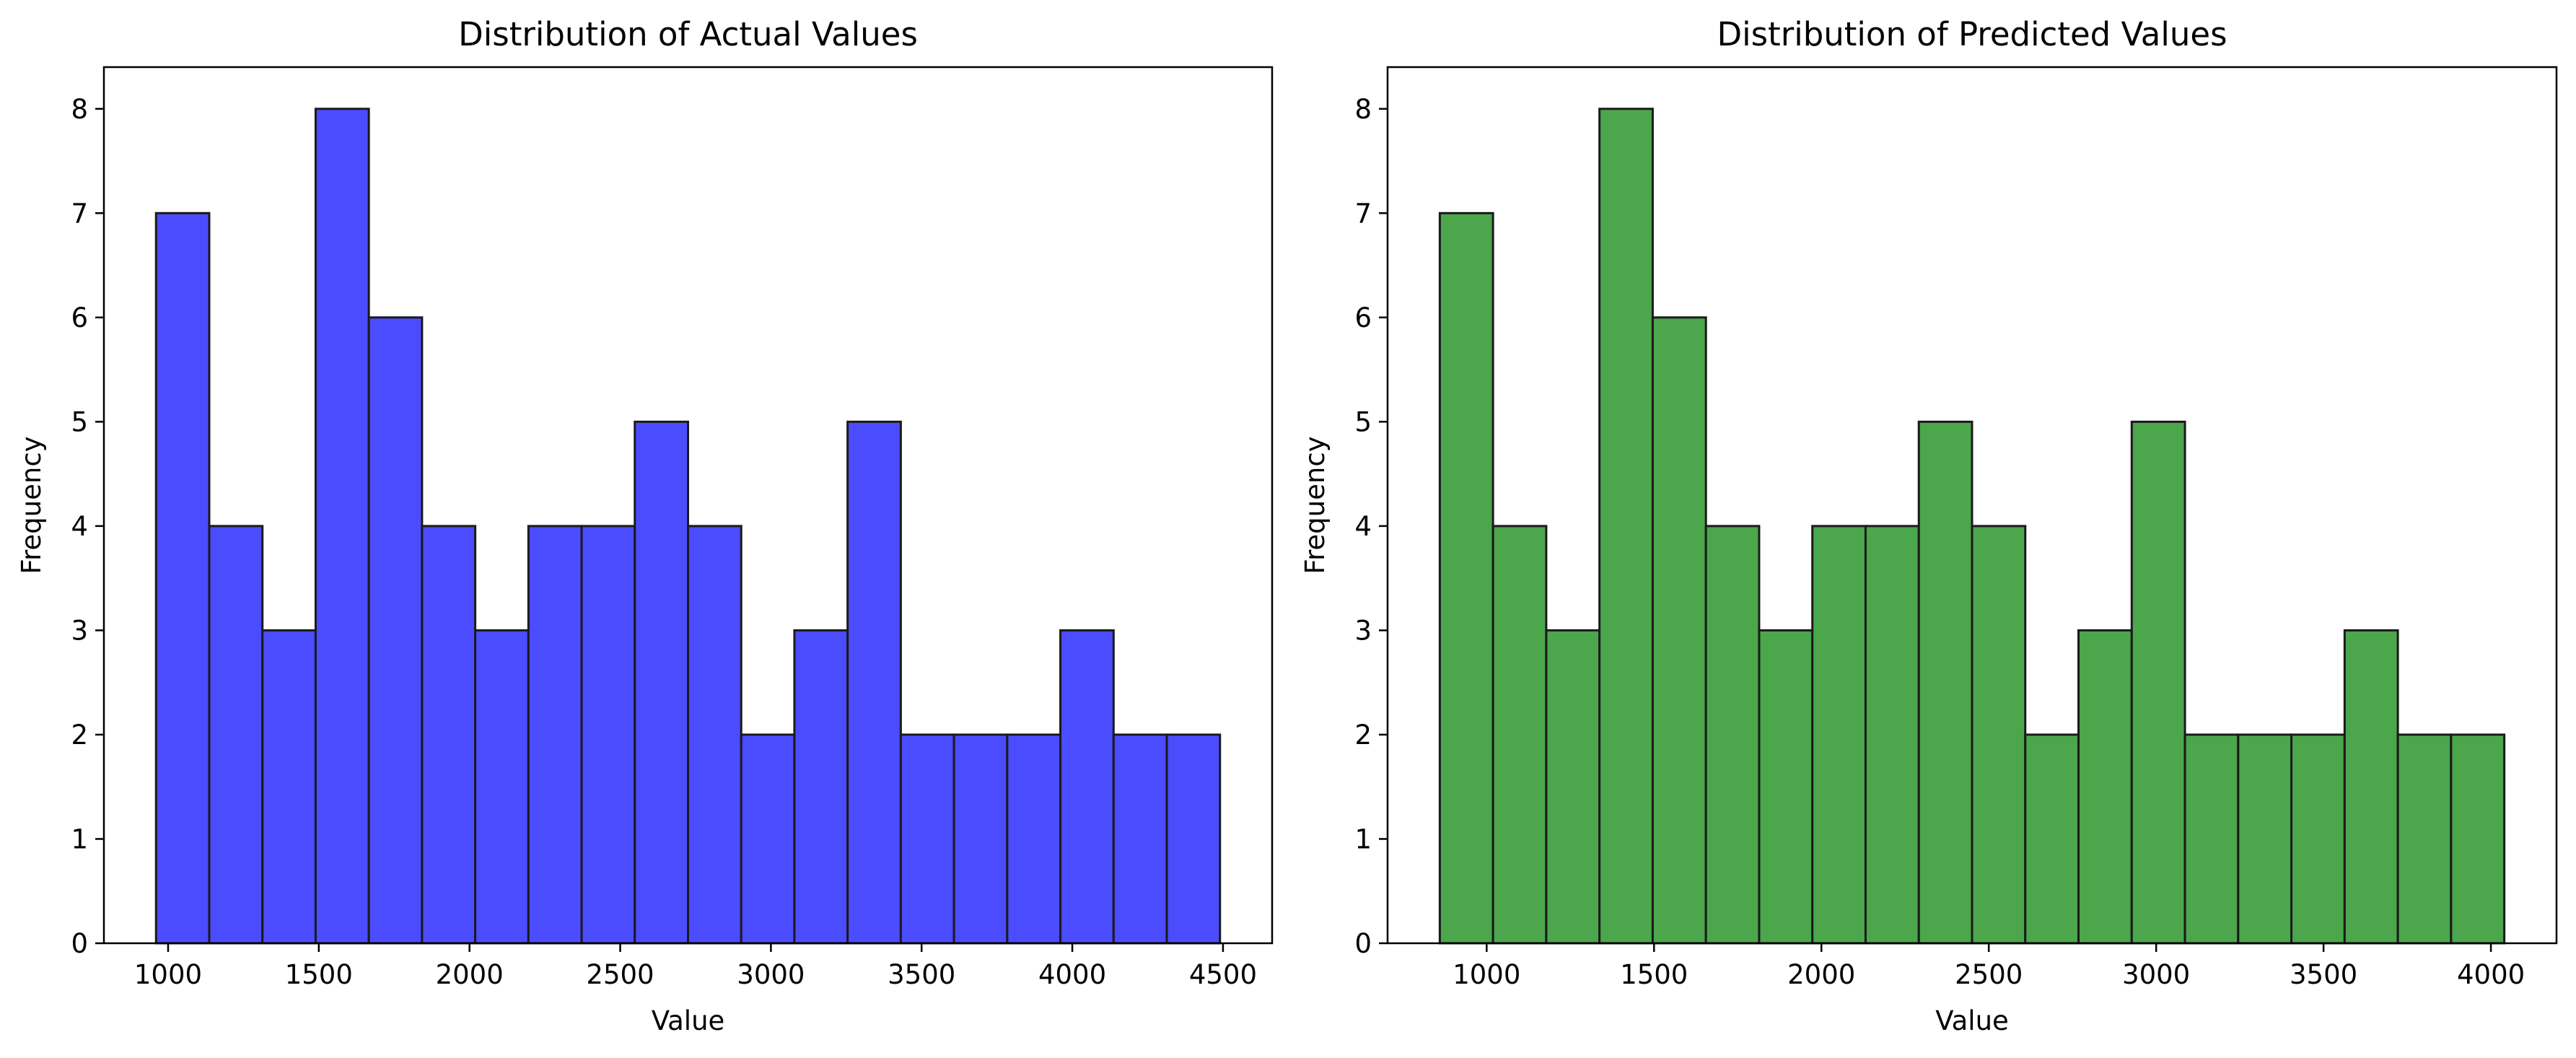 Image resolution: width=2576 pixels, height=1058 pixels. What do you see at coordinates (1972, 34) in the screenshot?
I see `chart-title: Distribution of Predicted Values` at bounding box center [1972, 34].